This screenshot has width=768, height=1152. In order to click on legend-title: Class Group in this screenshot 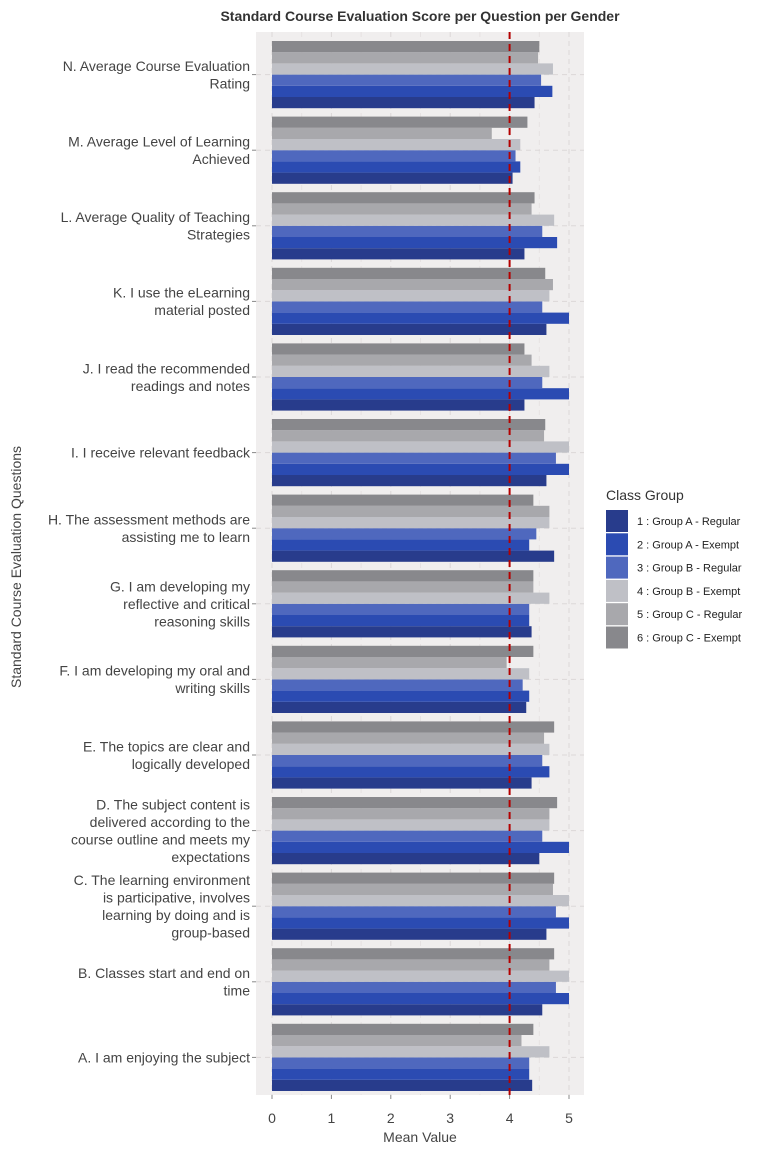, I will do `click(645, 495)`.